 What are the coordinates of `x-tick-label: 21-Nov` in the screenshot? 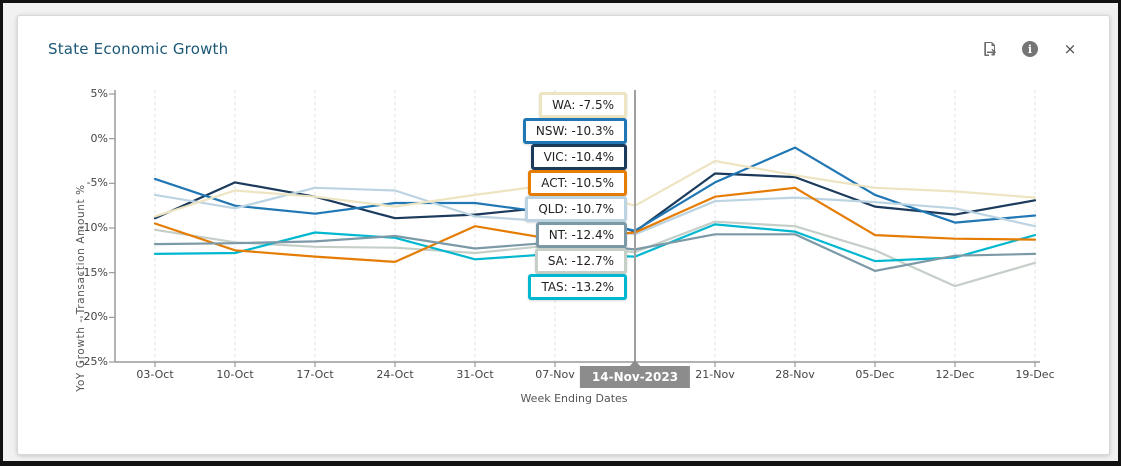 It's located at (715, 374).